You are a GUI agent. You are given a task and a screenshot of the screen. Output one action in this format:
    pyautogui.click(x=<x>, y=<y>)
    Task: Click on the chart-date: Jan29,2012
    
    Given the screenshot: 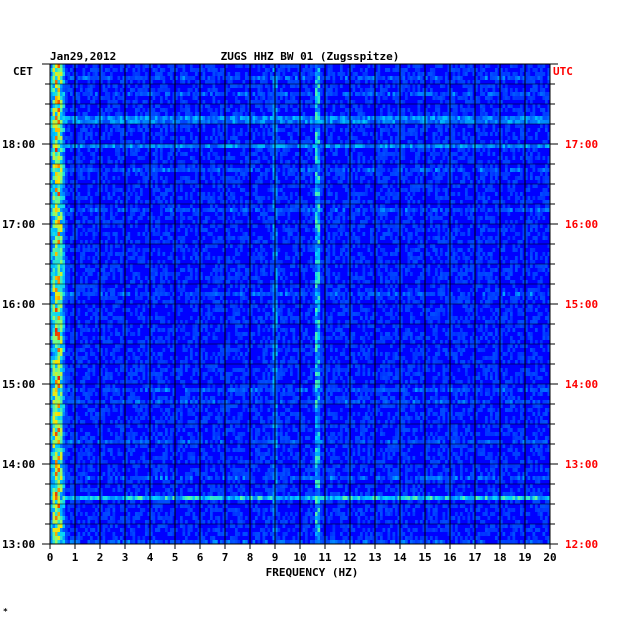 What is the action you would take?
    pyautogui.click(x=83, y=56)
    